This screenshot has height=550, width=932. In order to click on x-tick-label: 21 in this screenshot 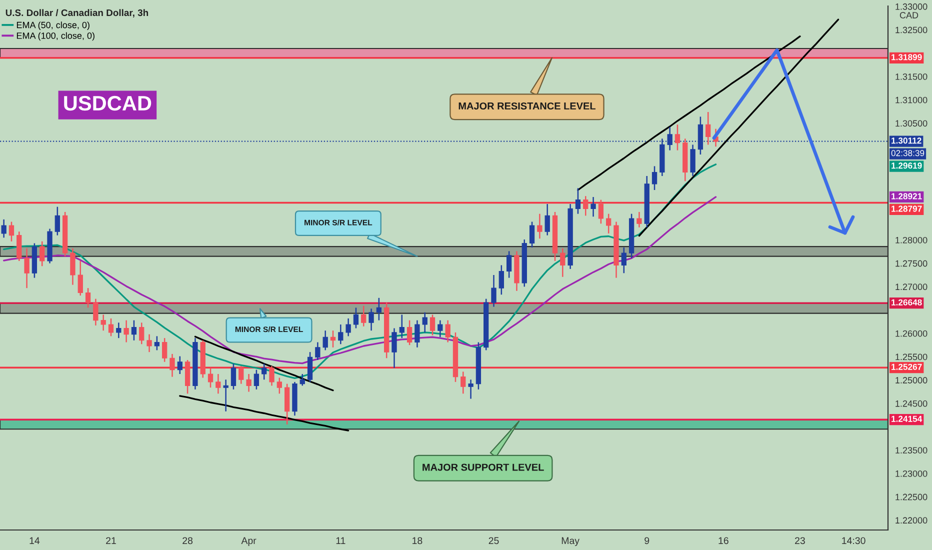, I will do `click(111, 540)`.